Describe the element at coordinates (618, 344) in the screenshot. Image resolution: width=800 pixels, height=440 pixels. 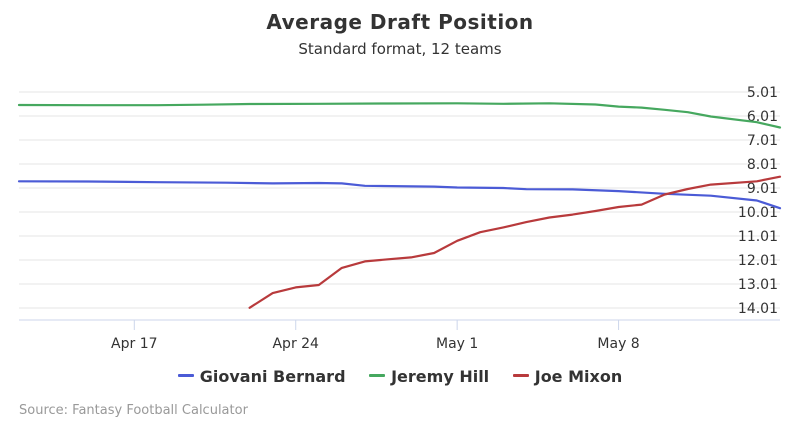
I see `x-tick-label: May 8` at that location.